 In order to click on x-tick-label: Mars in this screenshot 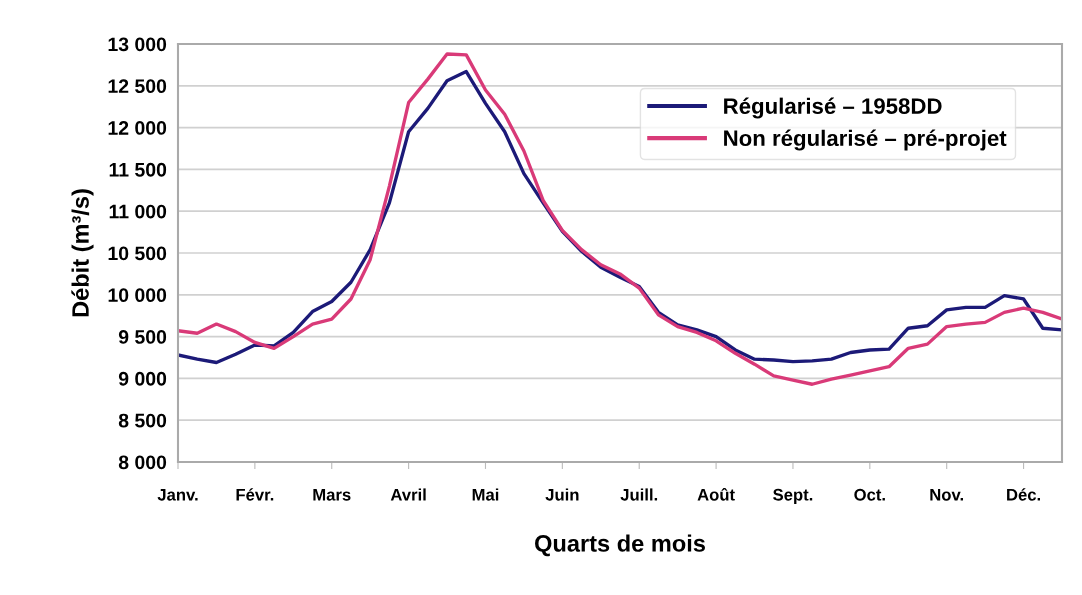, I will do `click(332, 495)`.